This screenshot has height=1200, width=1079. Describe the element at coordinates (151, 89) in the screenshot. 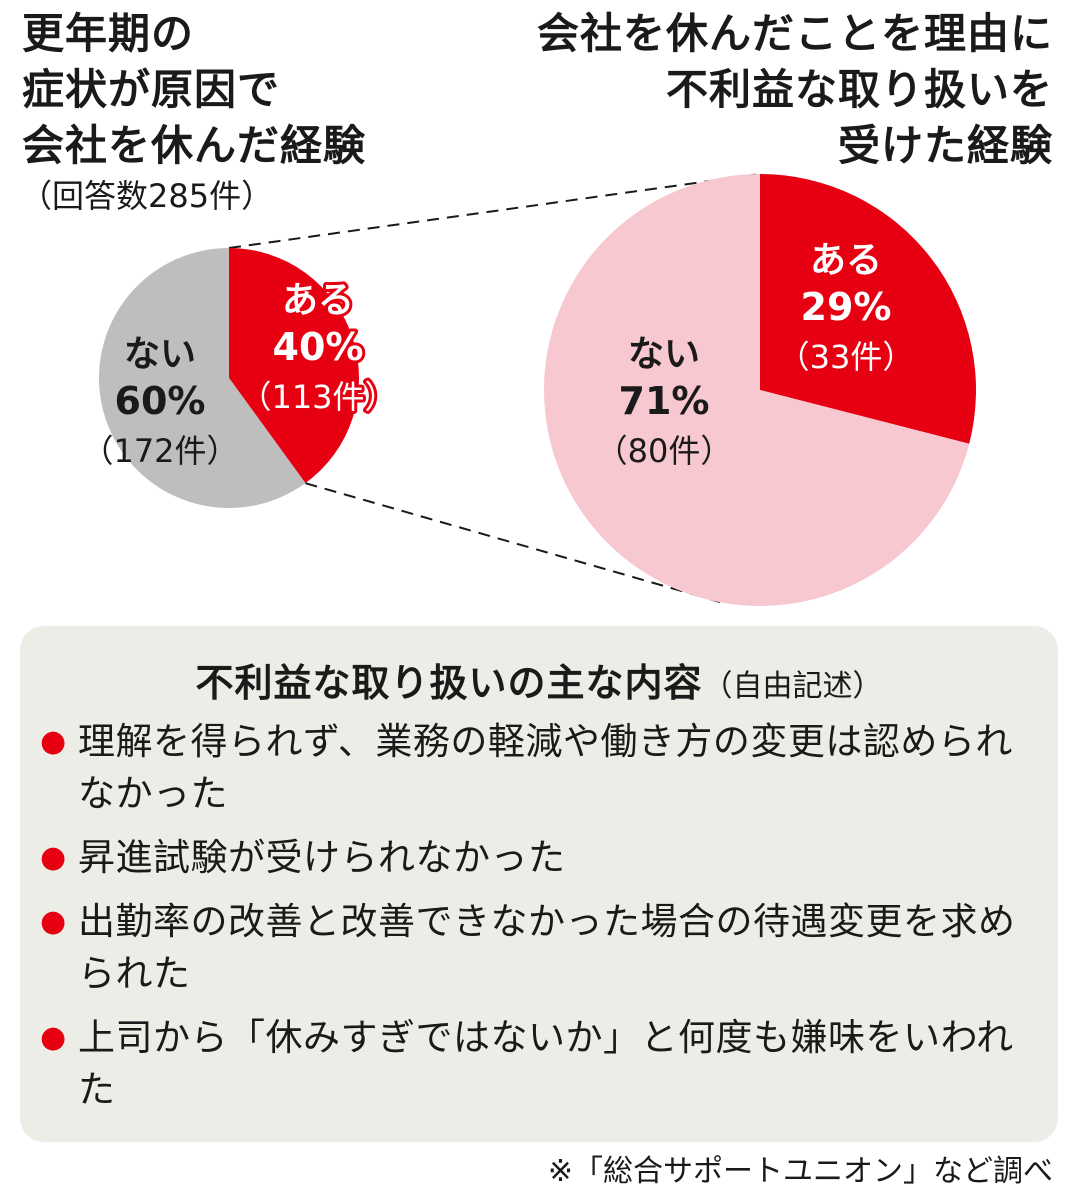

I see `left-title-line: 症状が原因で` at that location.